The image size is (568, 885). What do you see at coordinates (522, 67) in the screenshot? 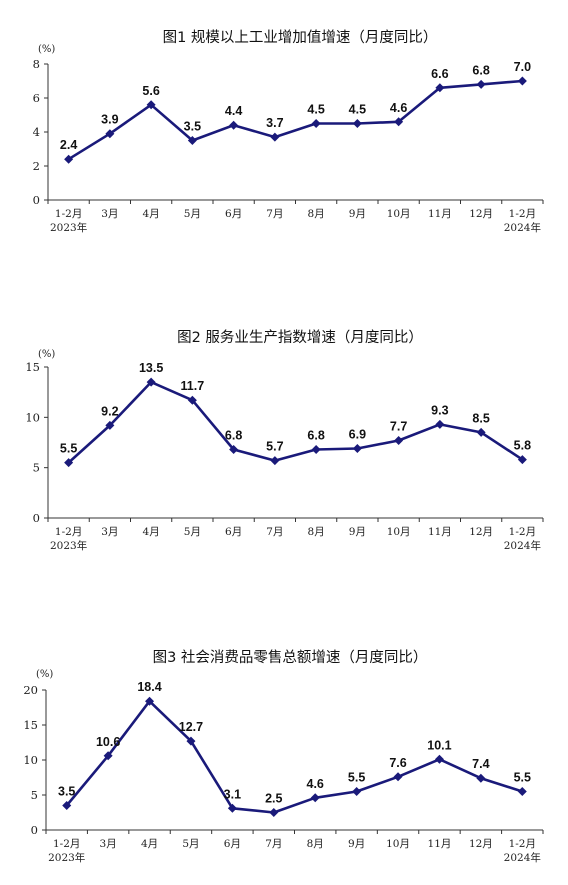
I see `data-label: 7.0` at bounding box center [522, 67].